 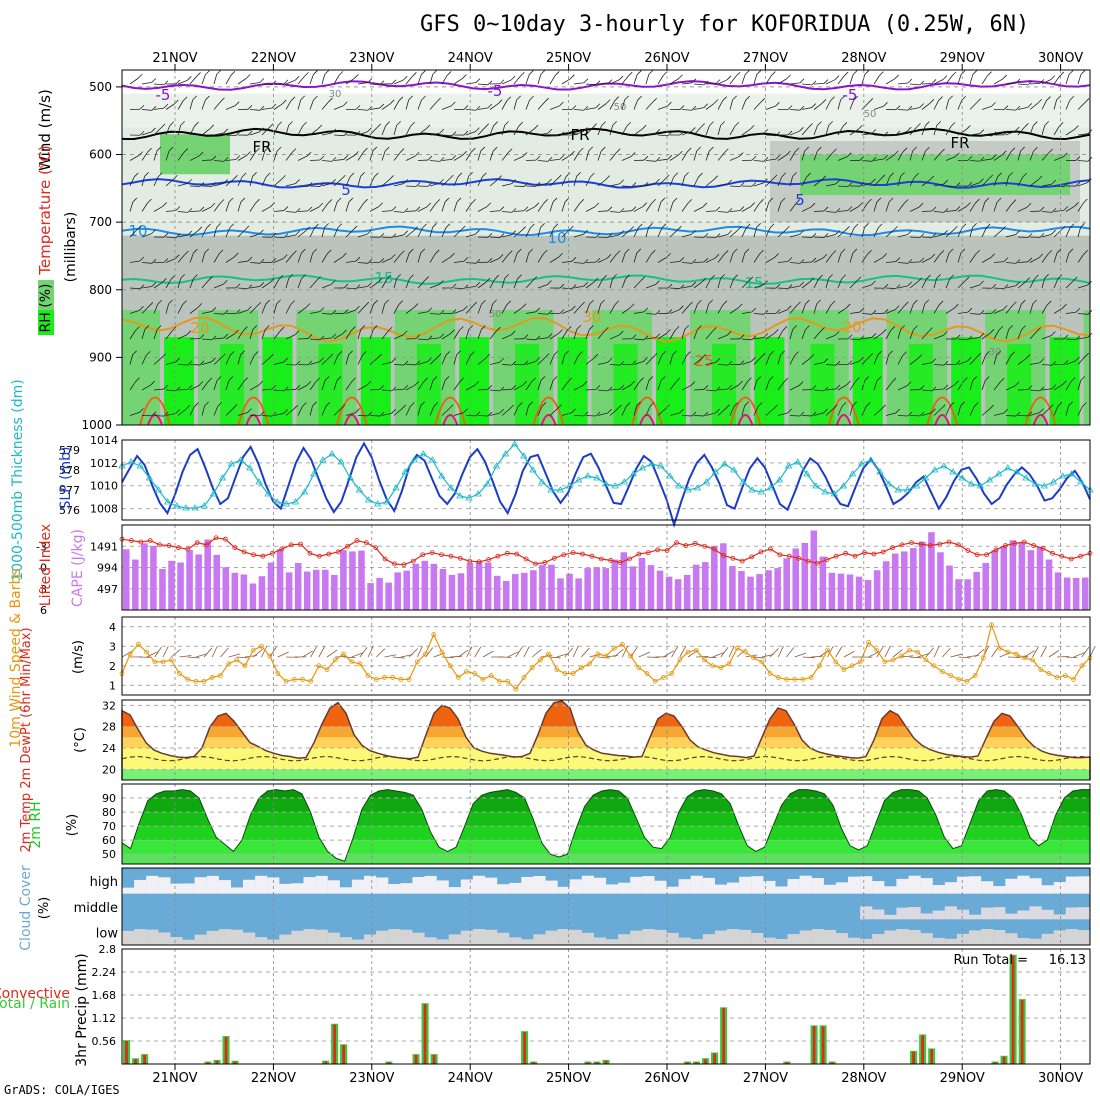 I want to click on cloud-middle-block, so click(x=950, y=913).